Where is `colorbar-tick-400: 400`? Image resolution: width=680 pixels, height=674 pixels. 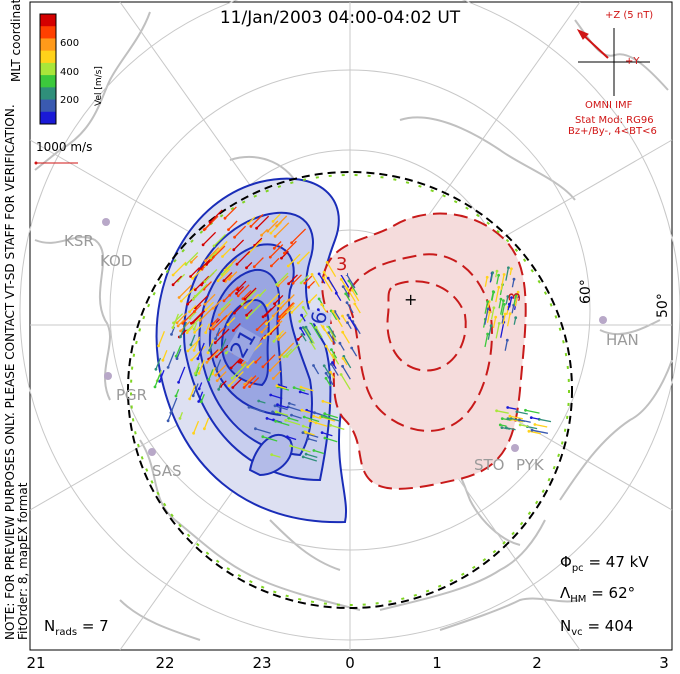 colorbar-tick-400: 400 is located at coordinates (70, 72).